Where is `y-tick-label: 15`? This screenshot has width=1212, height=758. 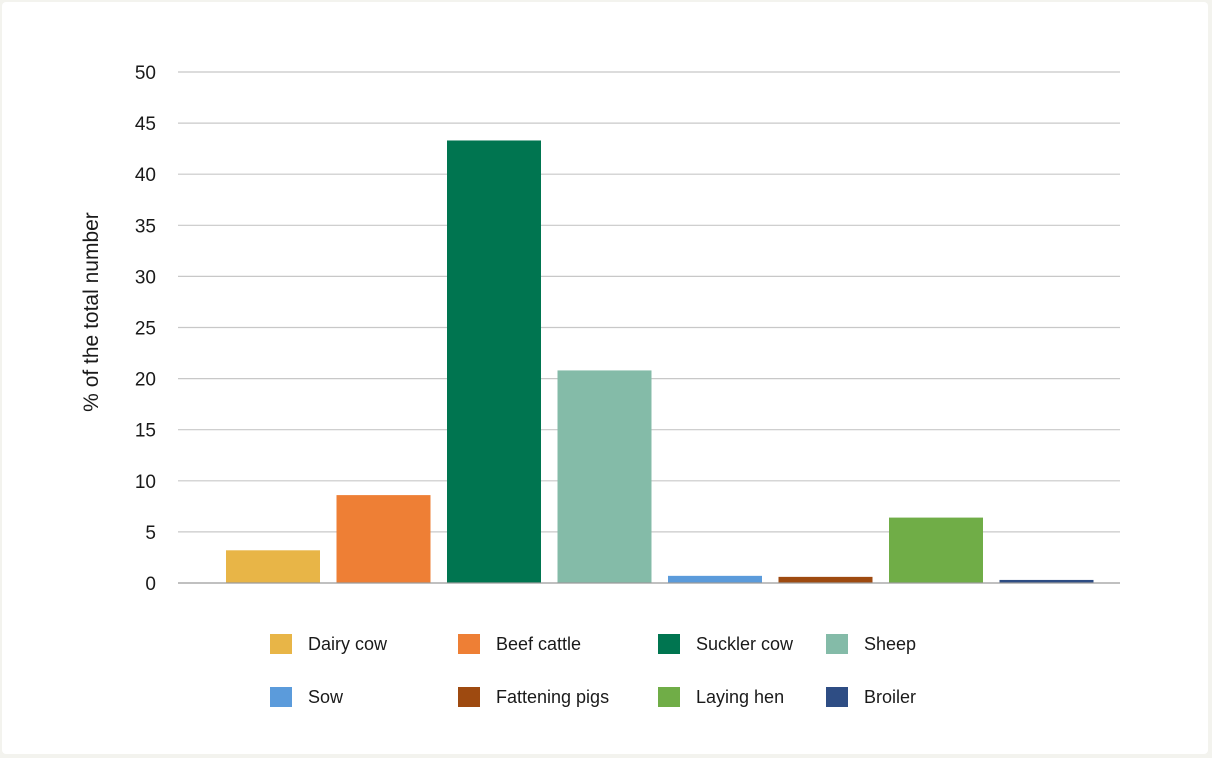 y-tick-label: 15 is located at coordinates (145, 431).